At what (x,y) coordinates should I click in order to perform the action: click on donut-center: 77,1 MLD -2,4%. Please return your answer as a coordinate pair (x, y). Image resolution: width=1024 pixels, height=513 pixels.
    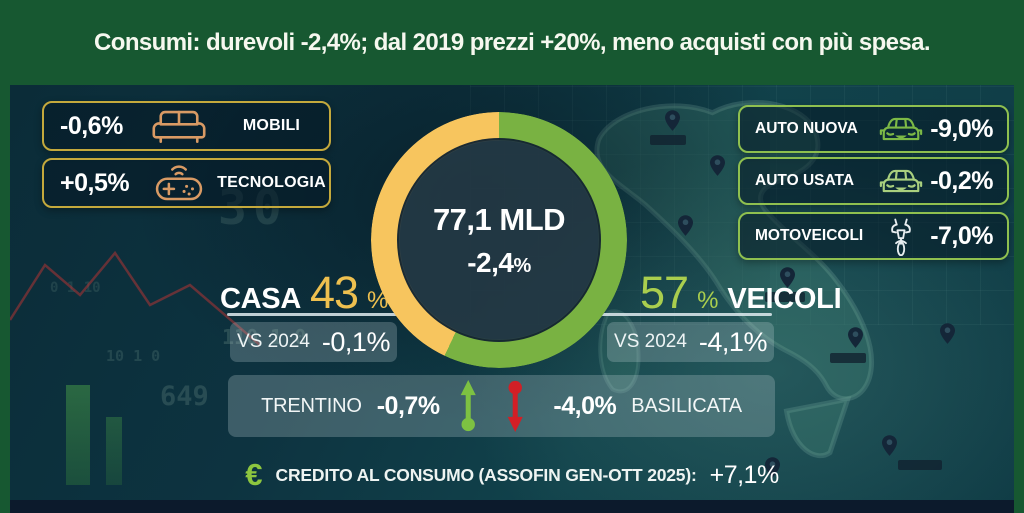
    Looking at the image, I should click on (499, 240).